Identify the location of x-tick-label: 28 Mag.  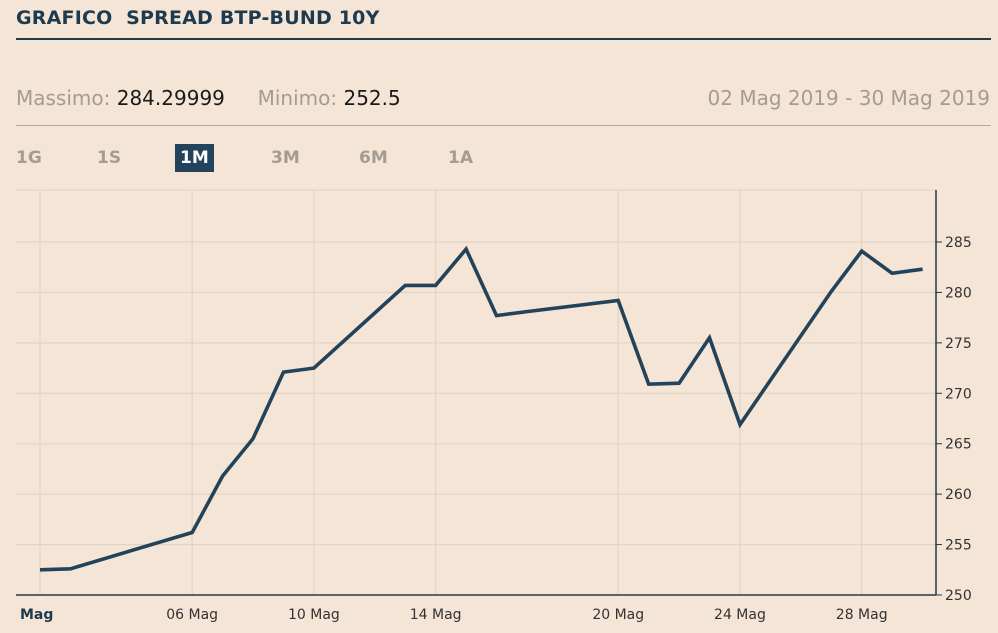
(862, 615).